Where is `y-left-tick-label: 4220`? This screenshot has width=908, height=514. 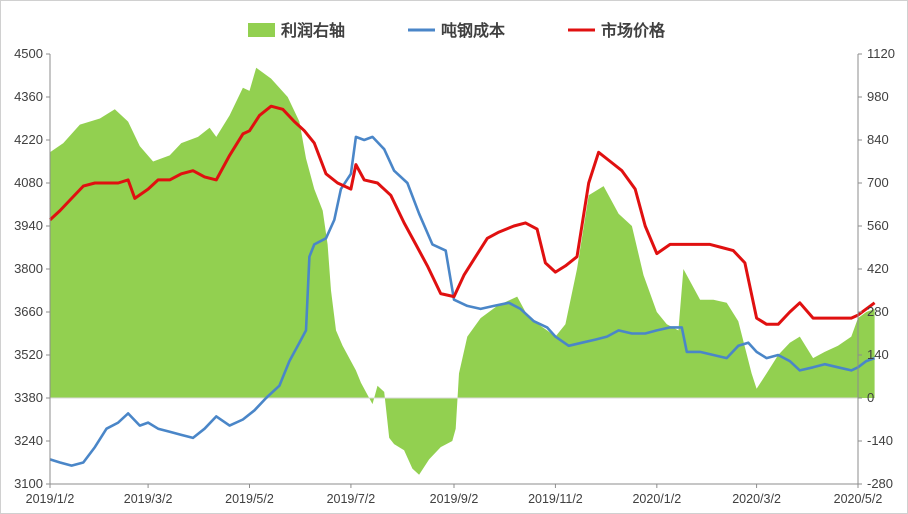
y-left-tick-label: 4220 is located at coordinates (28, 139).